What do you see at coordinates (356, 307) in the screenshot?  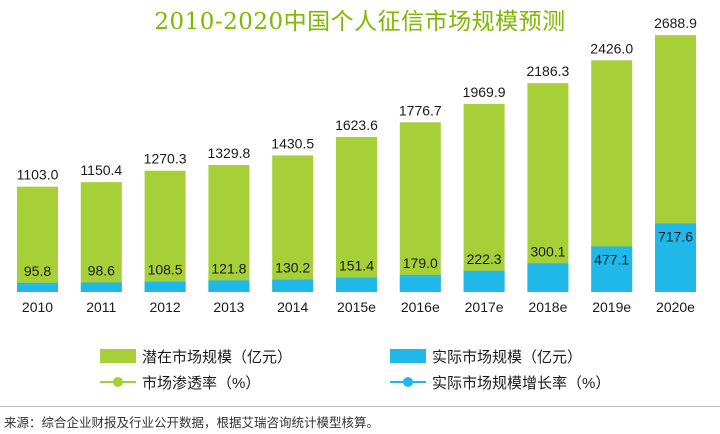 I see `x-tick-label: 2015e` at bounding box center [356, 307].